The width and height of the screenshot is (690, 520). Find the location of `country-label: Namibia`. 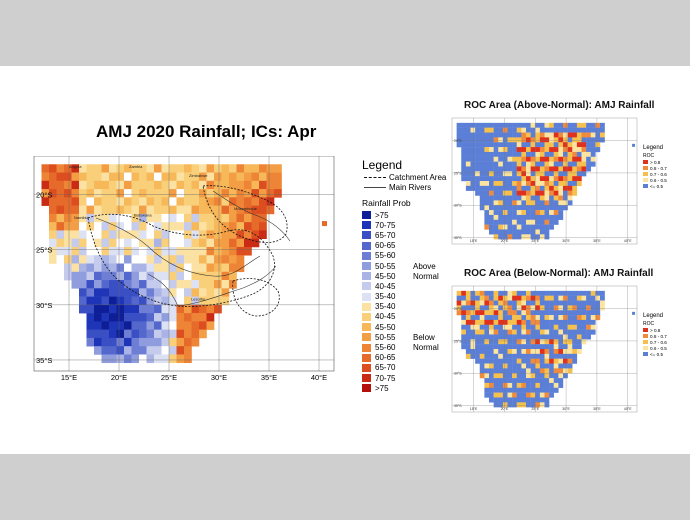

country-label: Namibia is located at coordinates (81, 217).